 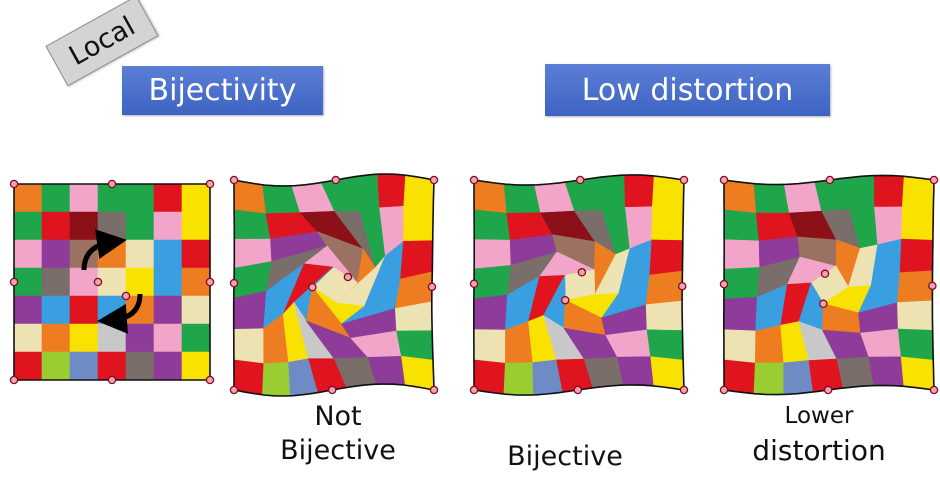 I want to click on bijective-mapping, so click(x=579, y=285).